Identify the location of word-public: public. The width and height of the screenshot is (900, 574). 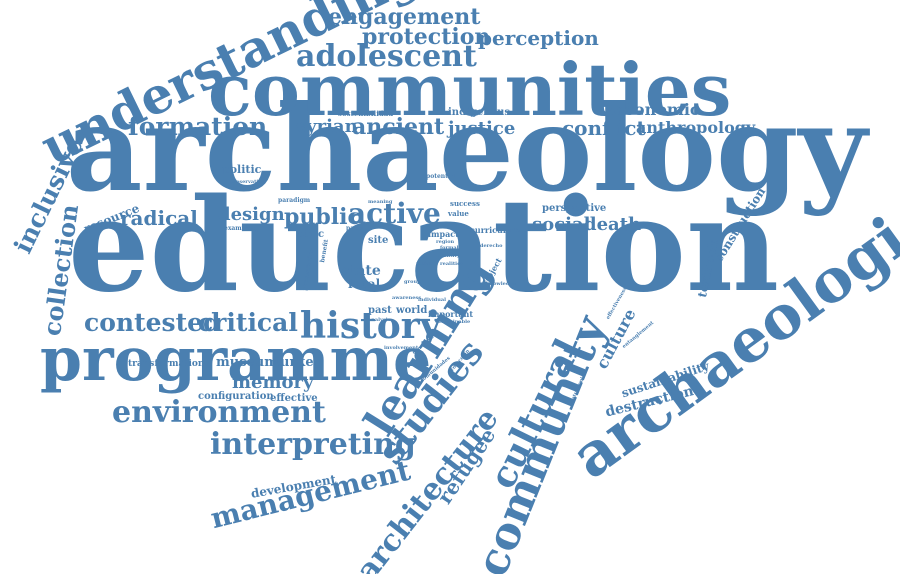
(322, 217).